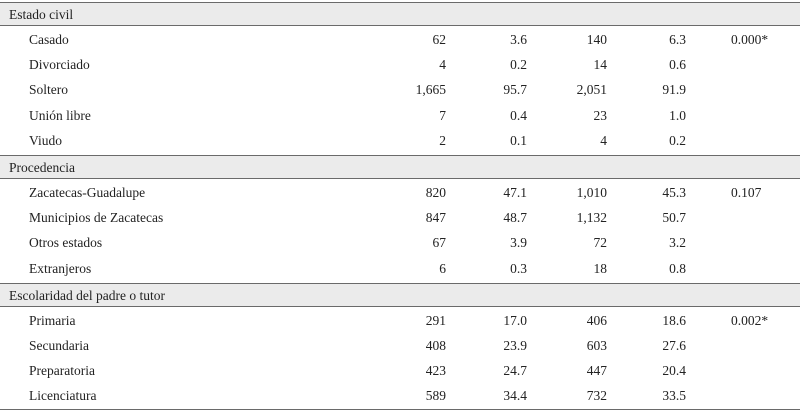  I want to click on table-row: Preparatoria 423 24.7 447 20.4, so click(400, 371).